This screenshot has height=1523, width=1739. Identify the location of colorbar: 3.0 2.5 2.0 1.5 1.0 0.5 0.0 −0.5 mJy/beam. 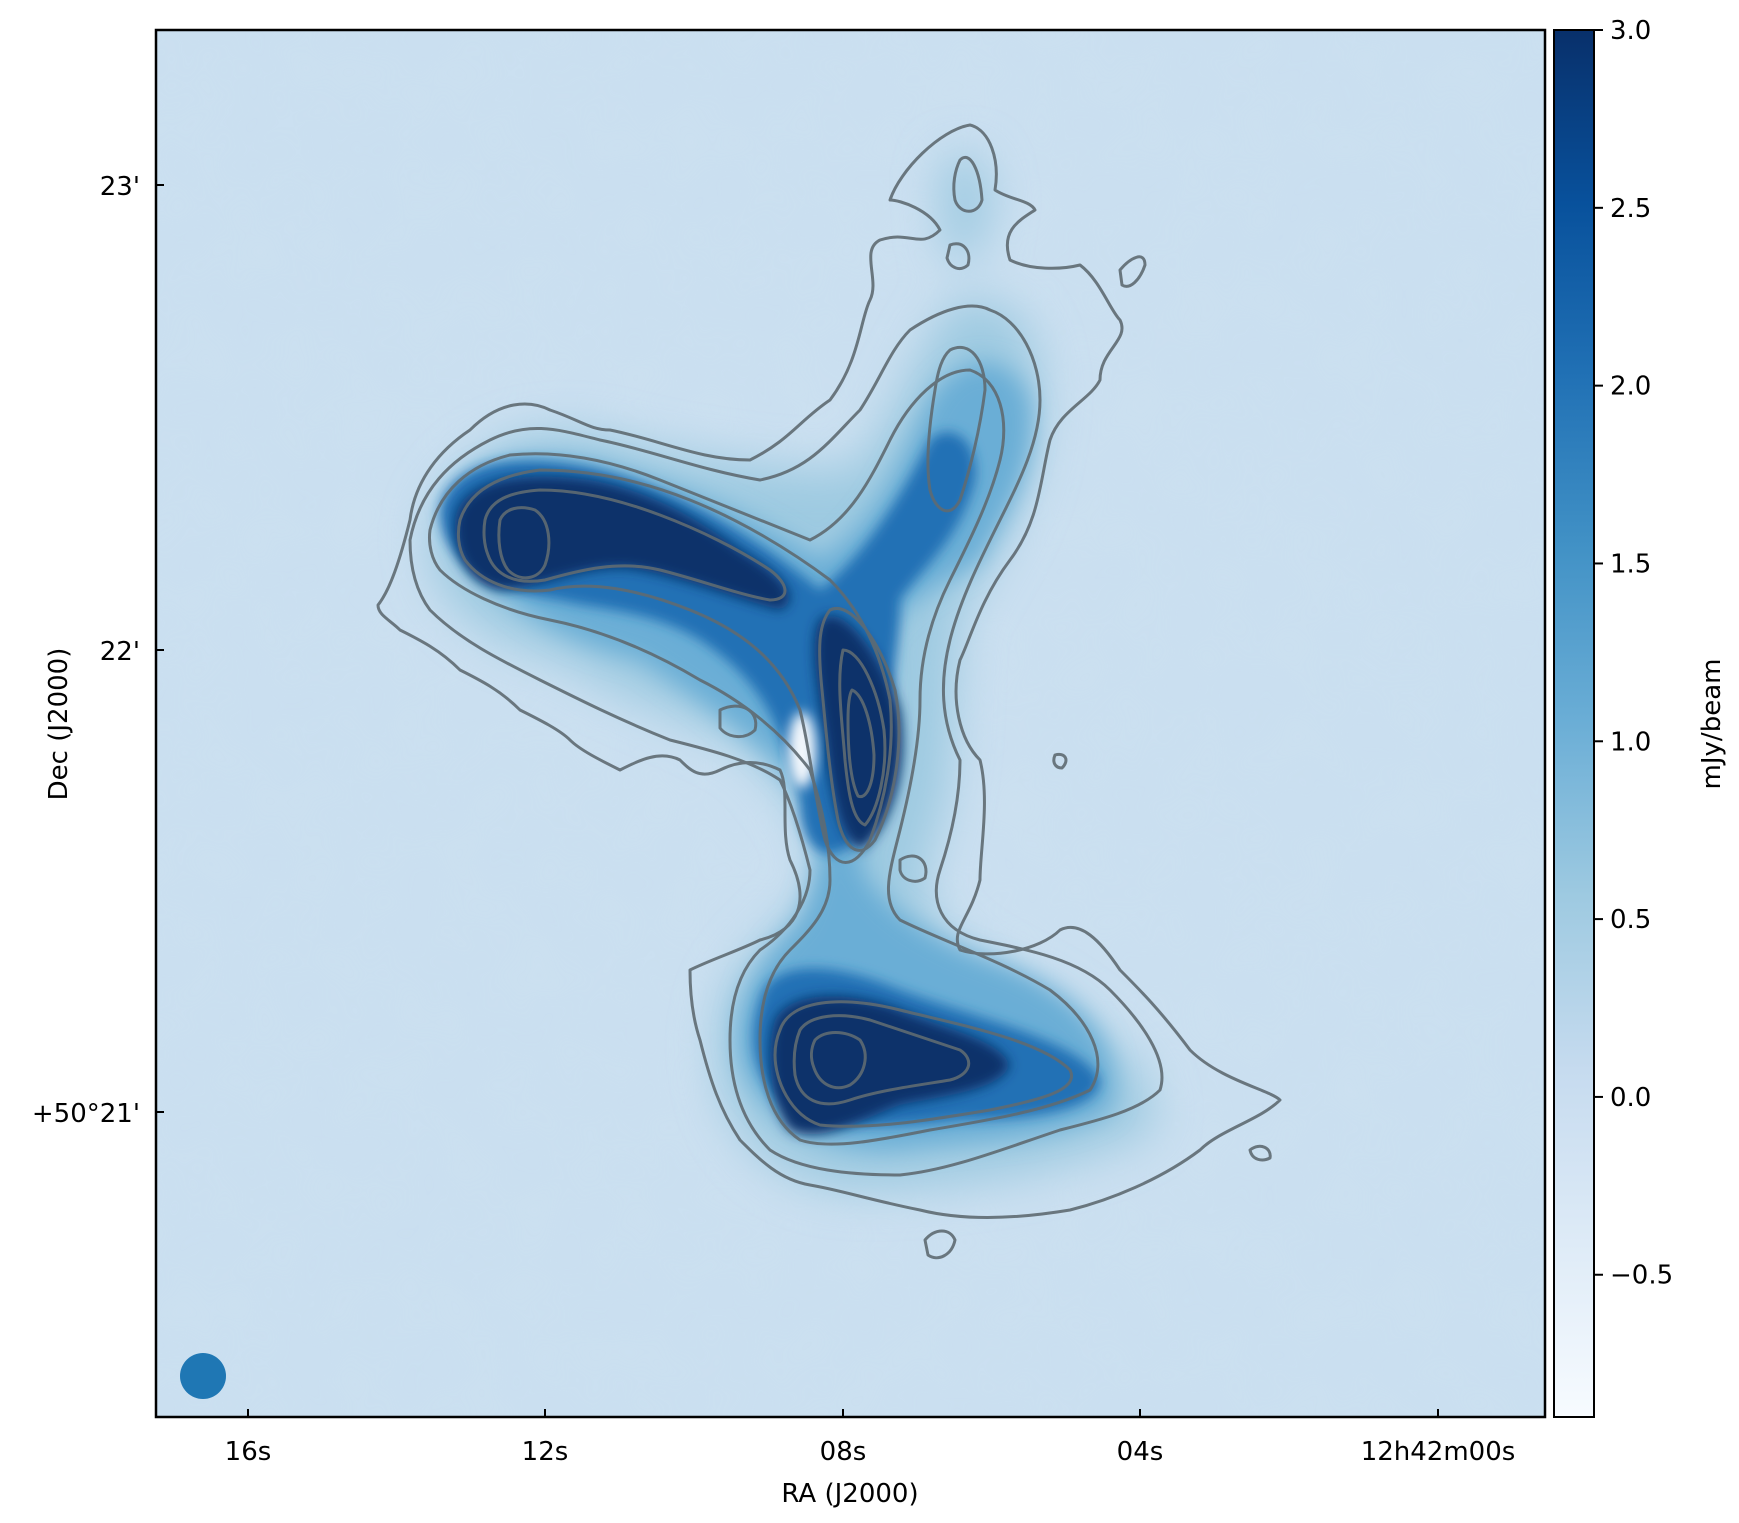
(1640, 717).